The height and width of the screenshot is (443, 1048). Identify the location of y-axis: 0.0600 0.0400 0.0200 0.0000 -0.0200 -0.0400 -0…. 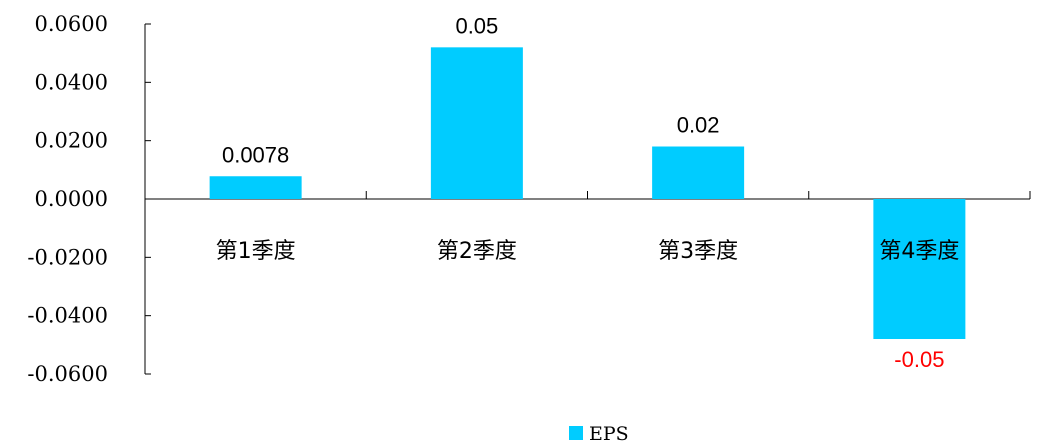
(89, 199).